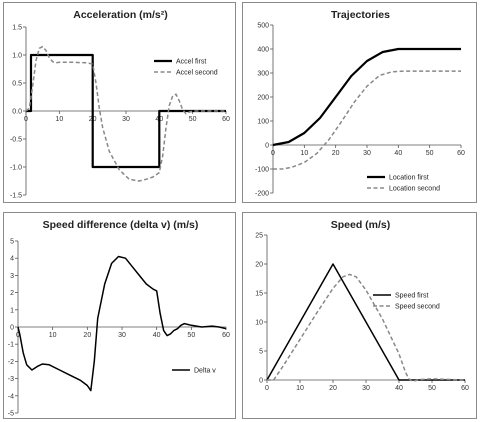 This screenshot has width=480, height=422. I want to click on y-tick-label: 1.5, so click(17, 28).